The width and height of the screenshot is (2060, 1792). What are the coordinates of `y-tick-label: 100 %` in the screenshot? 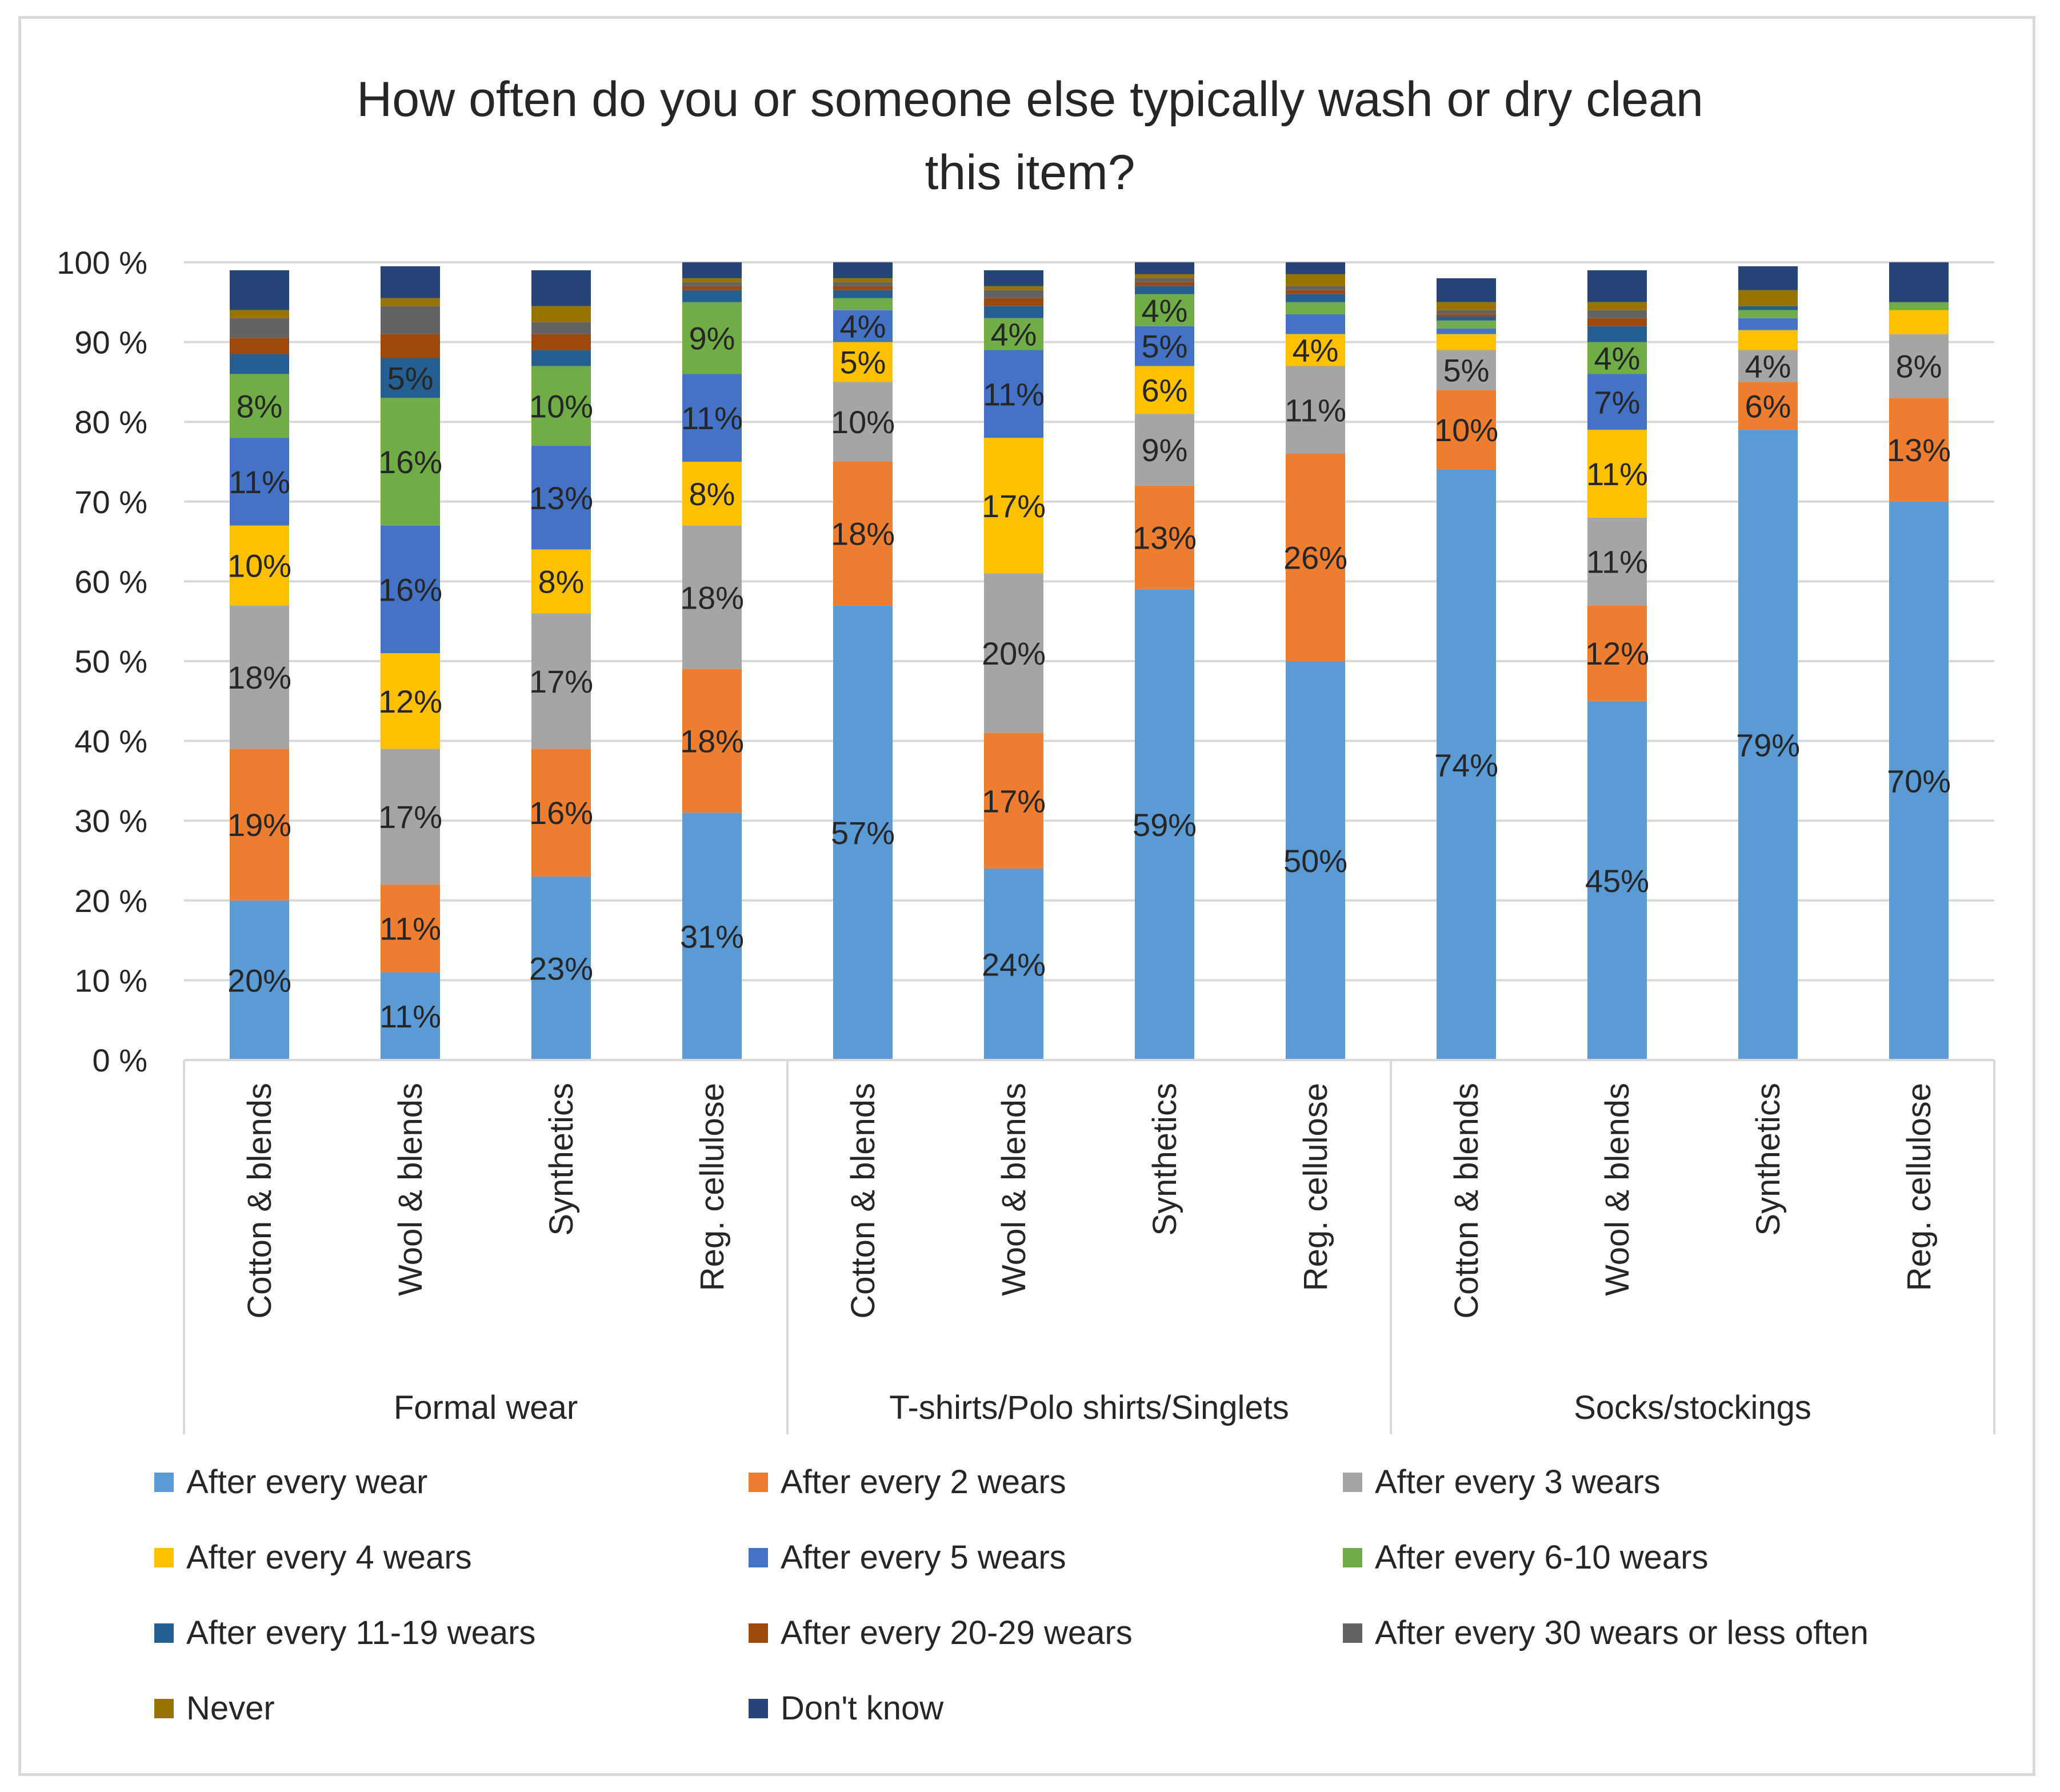 It's located at (102, 263).